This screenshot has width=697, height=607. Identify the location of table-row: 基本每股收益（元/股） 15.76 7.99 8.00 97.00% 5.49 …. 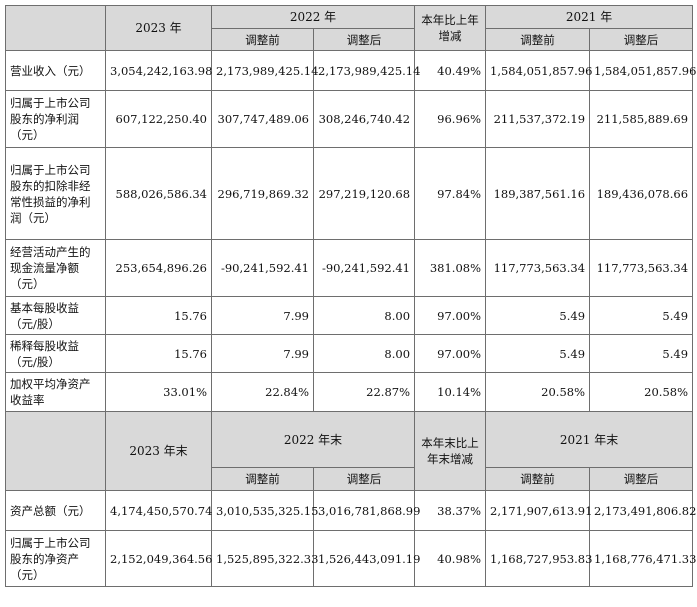
(349, 315).